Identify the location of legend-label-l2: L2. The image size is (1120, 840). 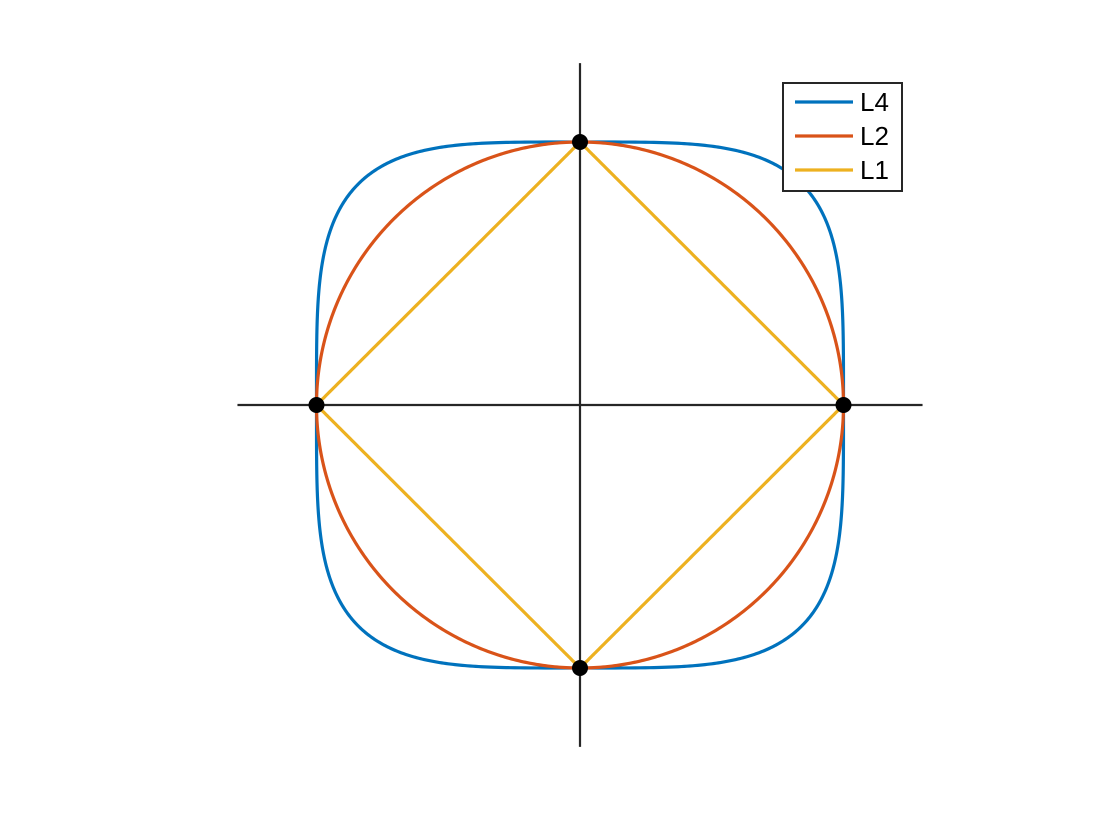
(874, 136).